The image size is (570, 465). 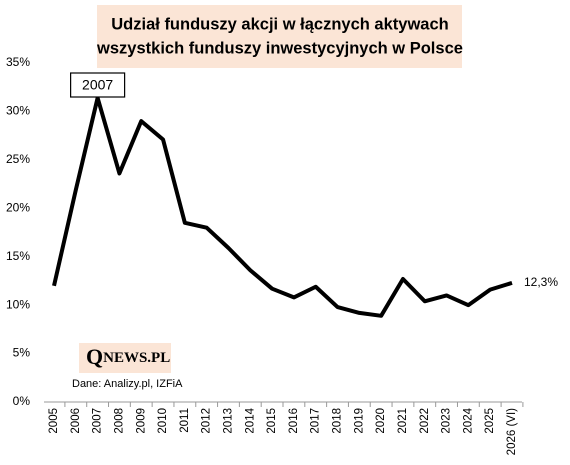 I want to click on x-tick-label: 2022, so click(x=425, y=421).